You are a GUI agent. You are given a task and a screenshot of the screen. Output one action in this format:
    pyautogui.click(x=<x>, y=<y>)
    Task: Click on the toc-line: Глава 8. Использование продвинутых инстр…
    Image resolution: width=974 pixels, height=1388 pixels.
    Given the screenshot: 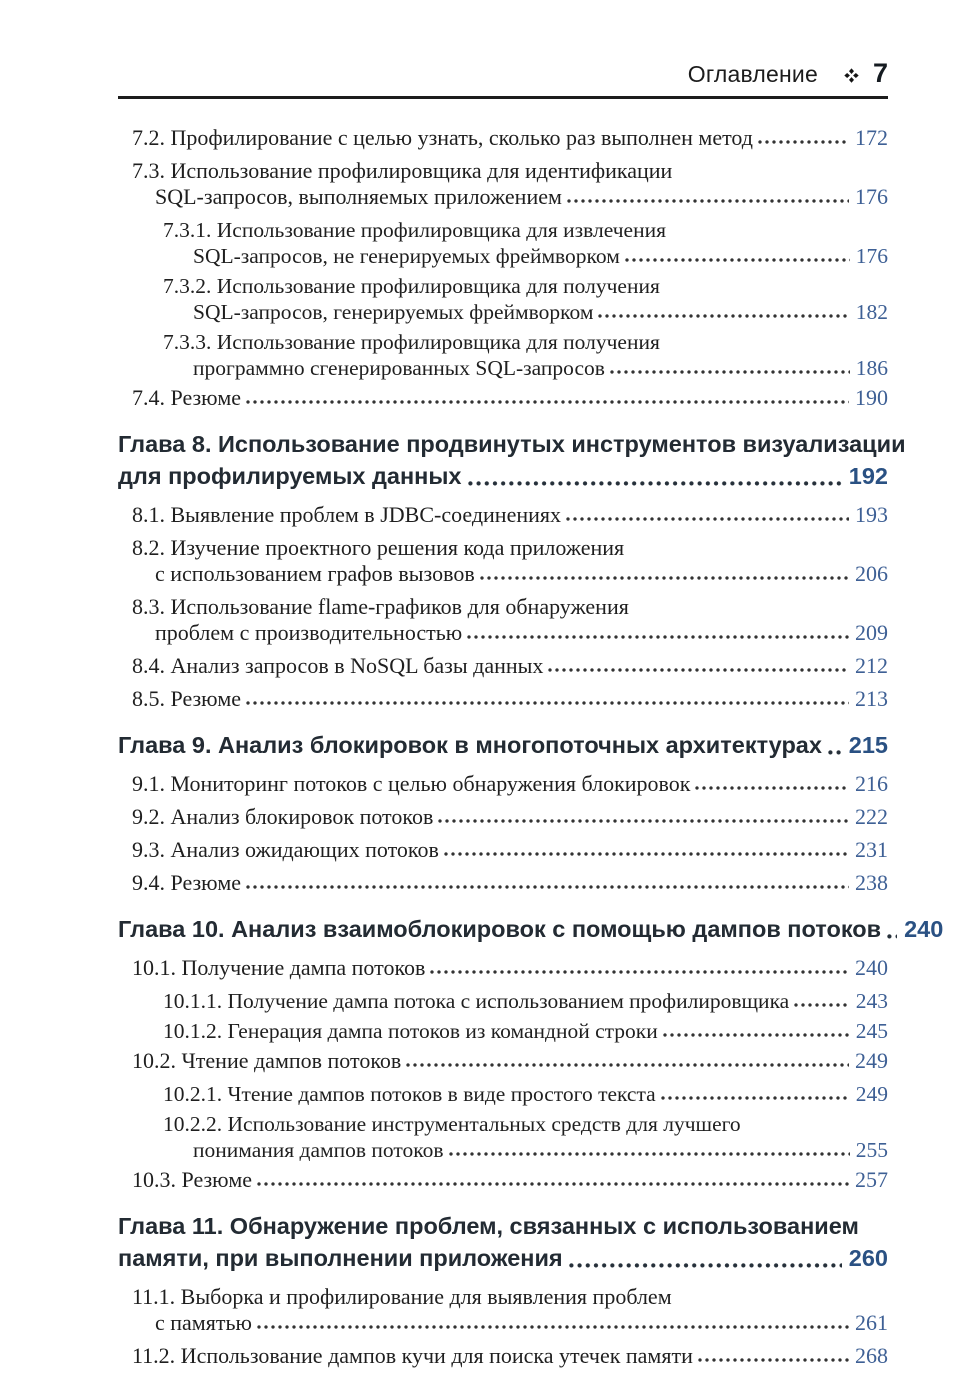 What is the action you would take?
    pyautogui.click(x=512, y=444)
    